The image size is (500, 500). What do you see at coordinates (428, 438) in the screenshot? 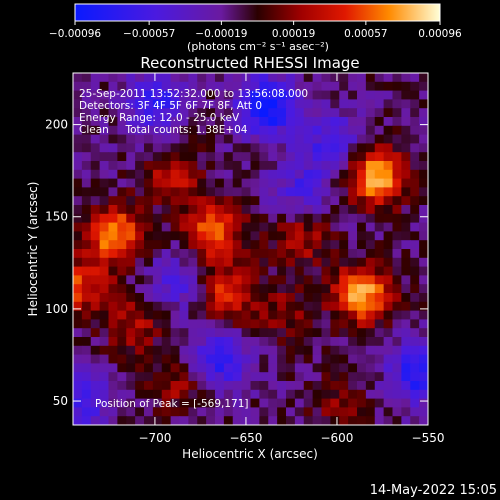
I see `x-tick-label: −550` at bounding box center [428, 438].